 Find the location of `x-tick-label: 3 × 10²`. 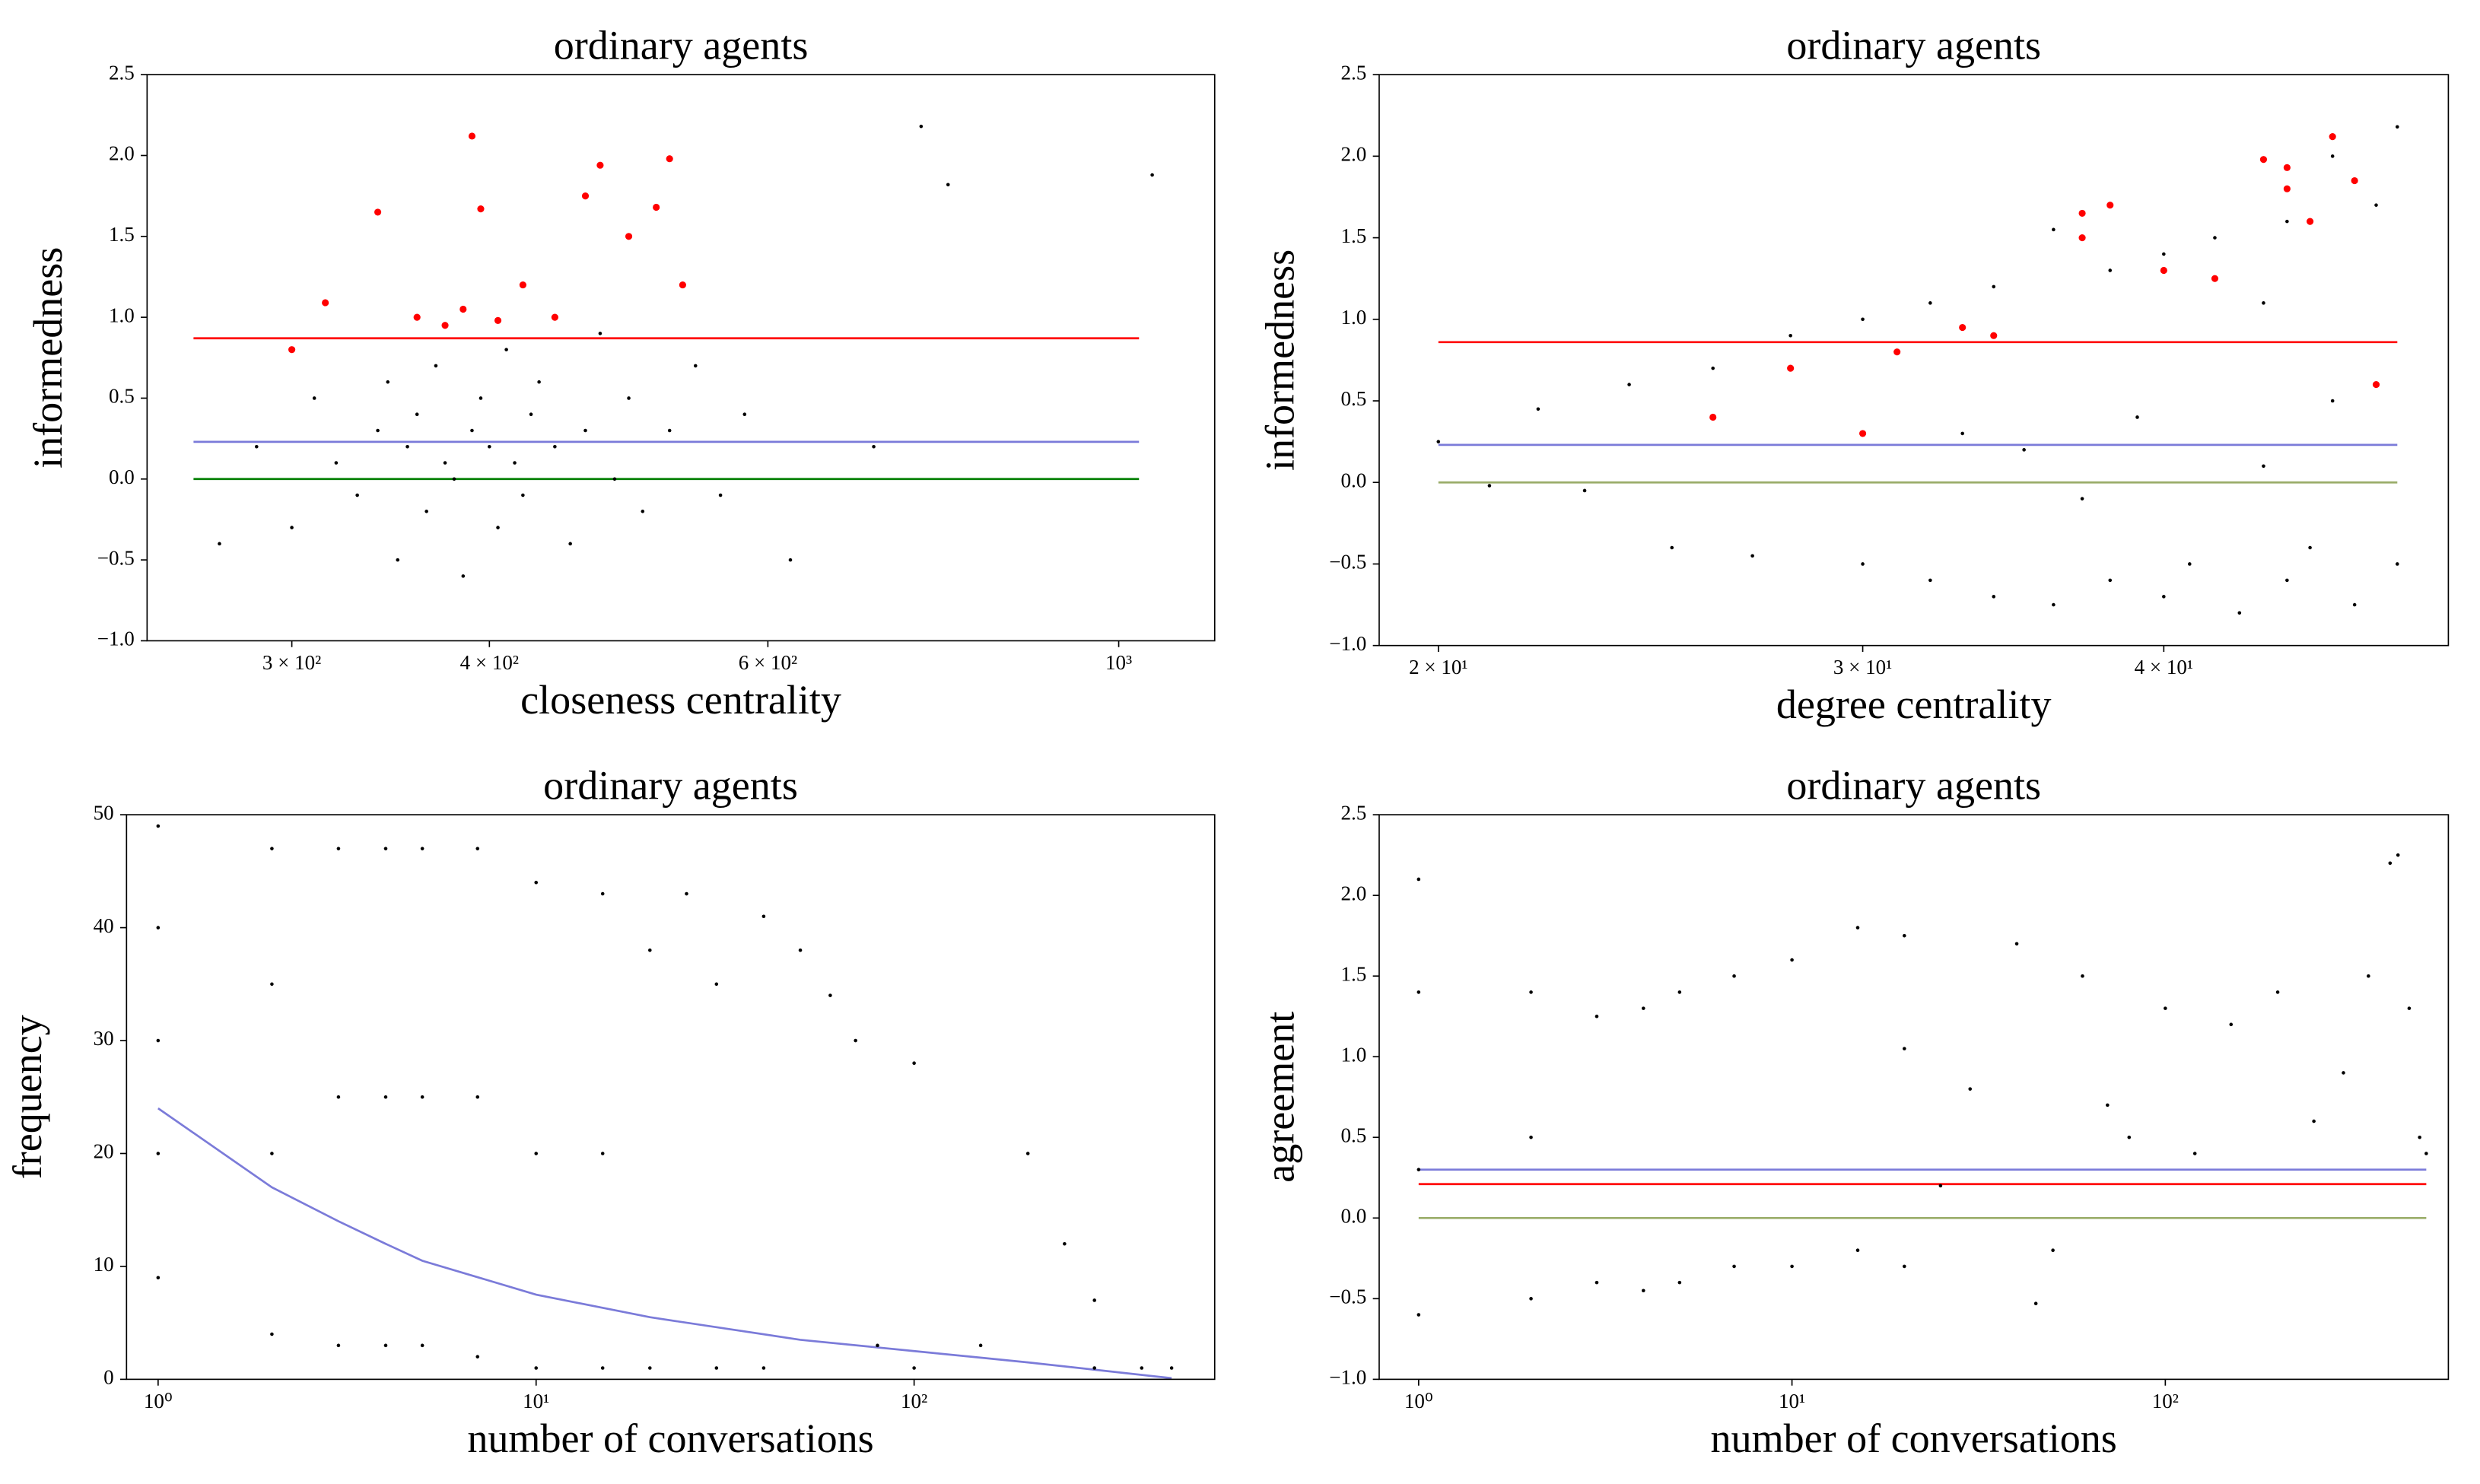

x-tick-label: 3 × 10² is located at coordinates (291, 662).